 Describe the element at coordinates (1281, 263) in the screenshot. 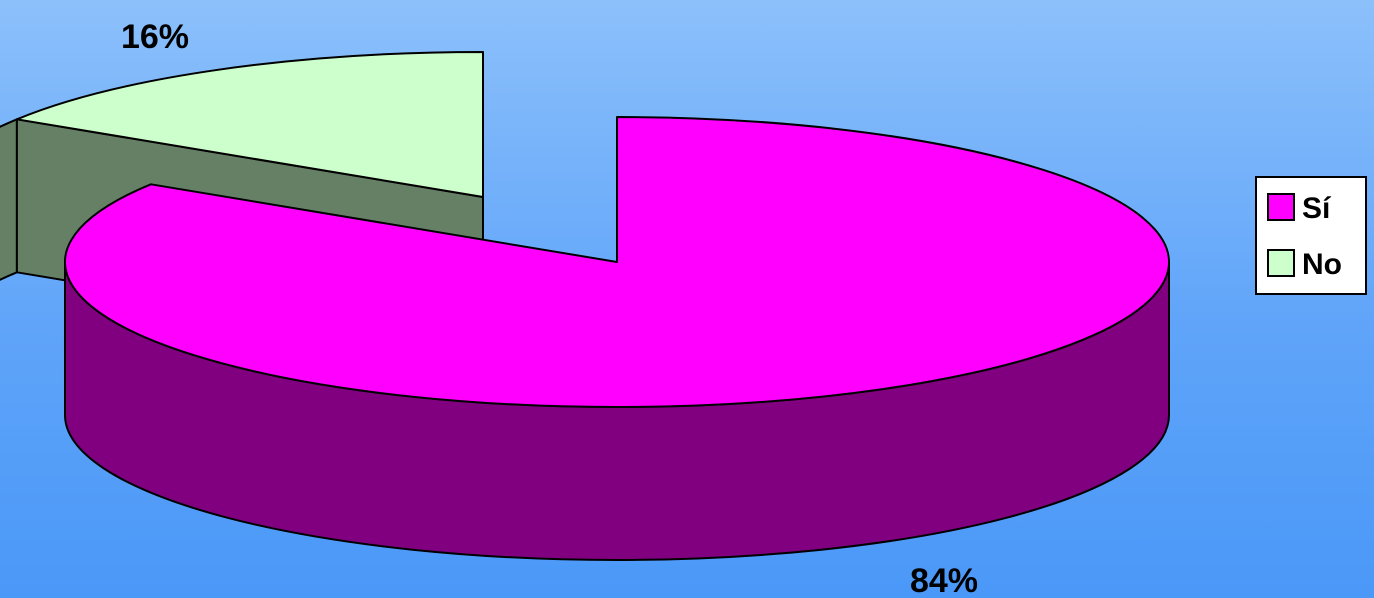

I see `legend-swatch-no` at that location.